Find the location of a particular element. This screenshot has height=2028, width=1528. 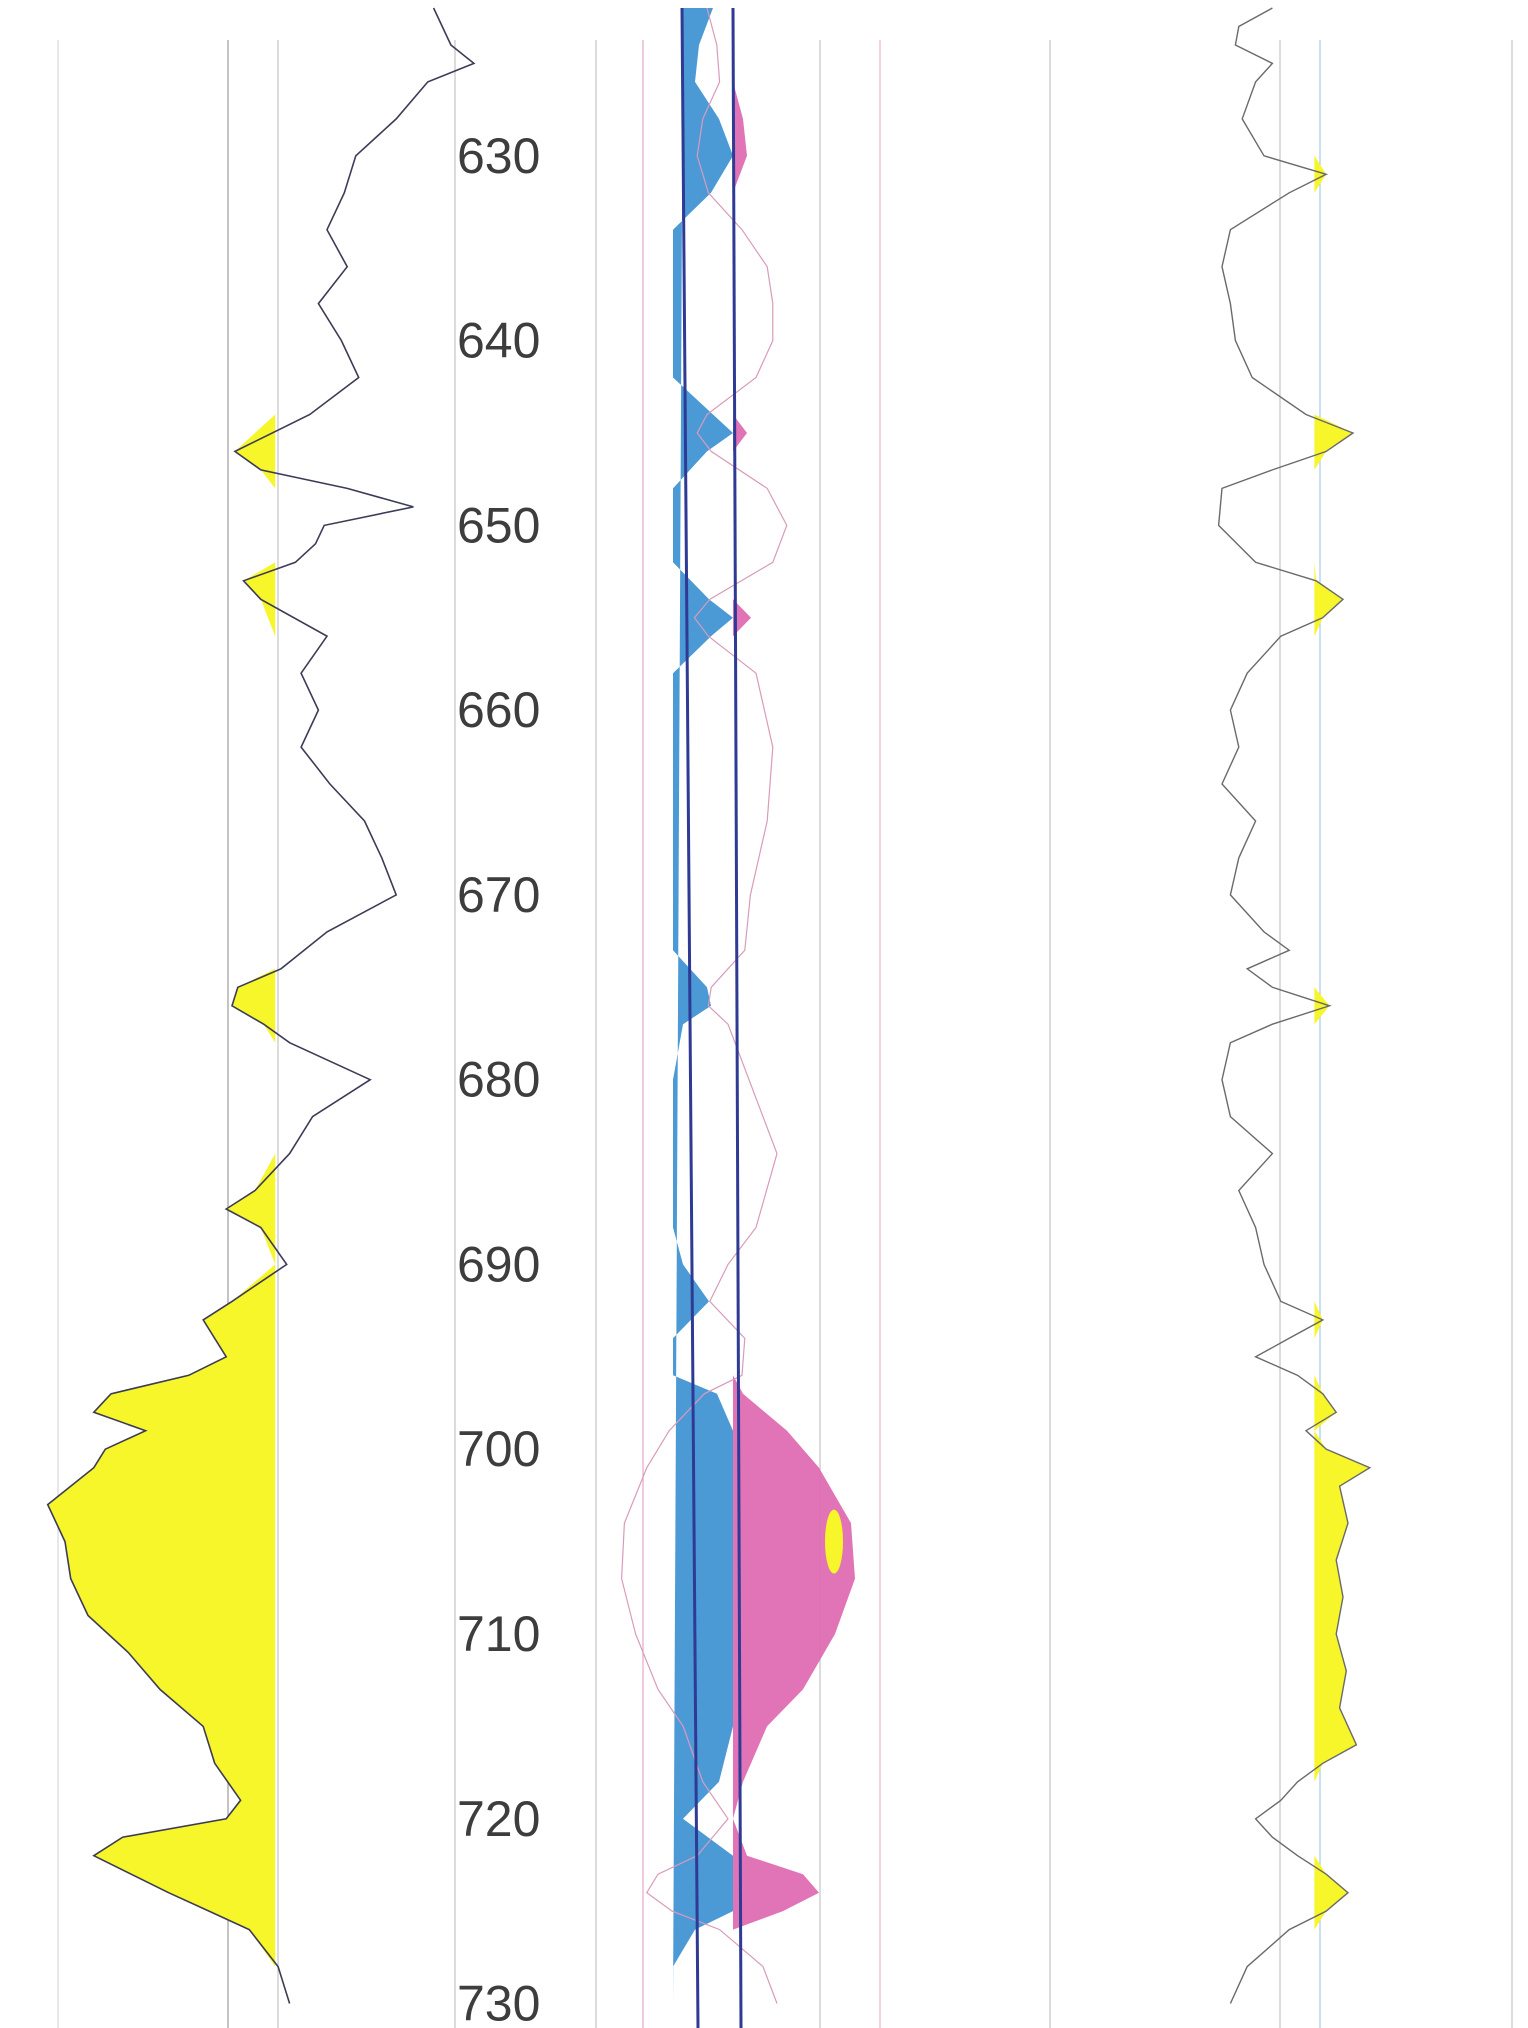

depth-label-690: 690 is located at coordinates (498, 1264).